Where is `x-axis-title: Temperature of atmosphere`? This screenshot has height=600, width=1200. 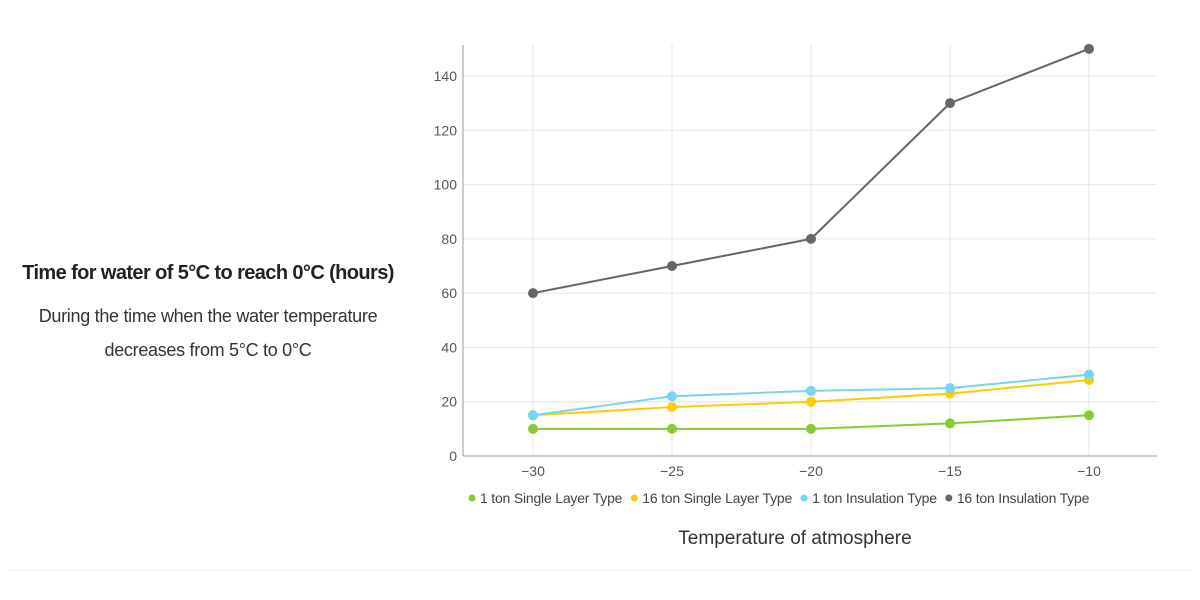
x-axis-title: Temperature of atmosphere is located at coordinates (794, 538).